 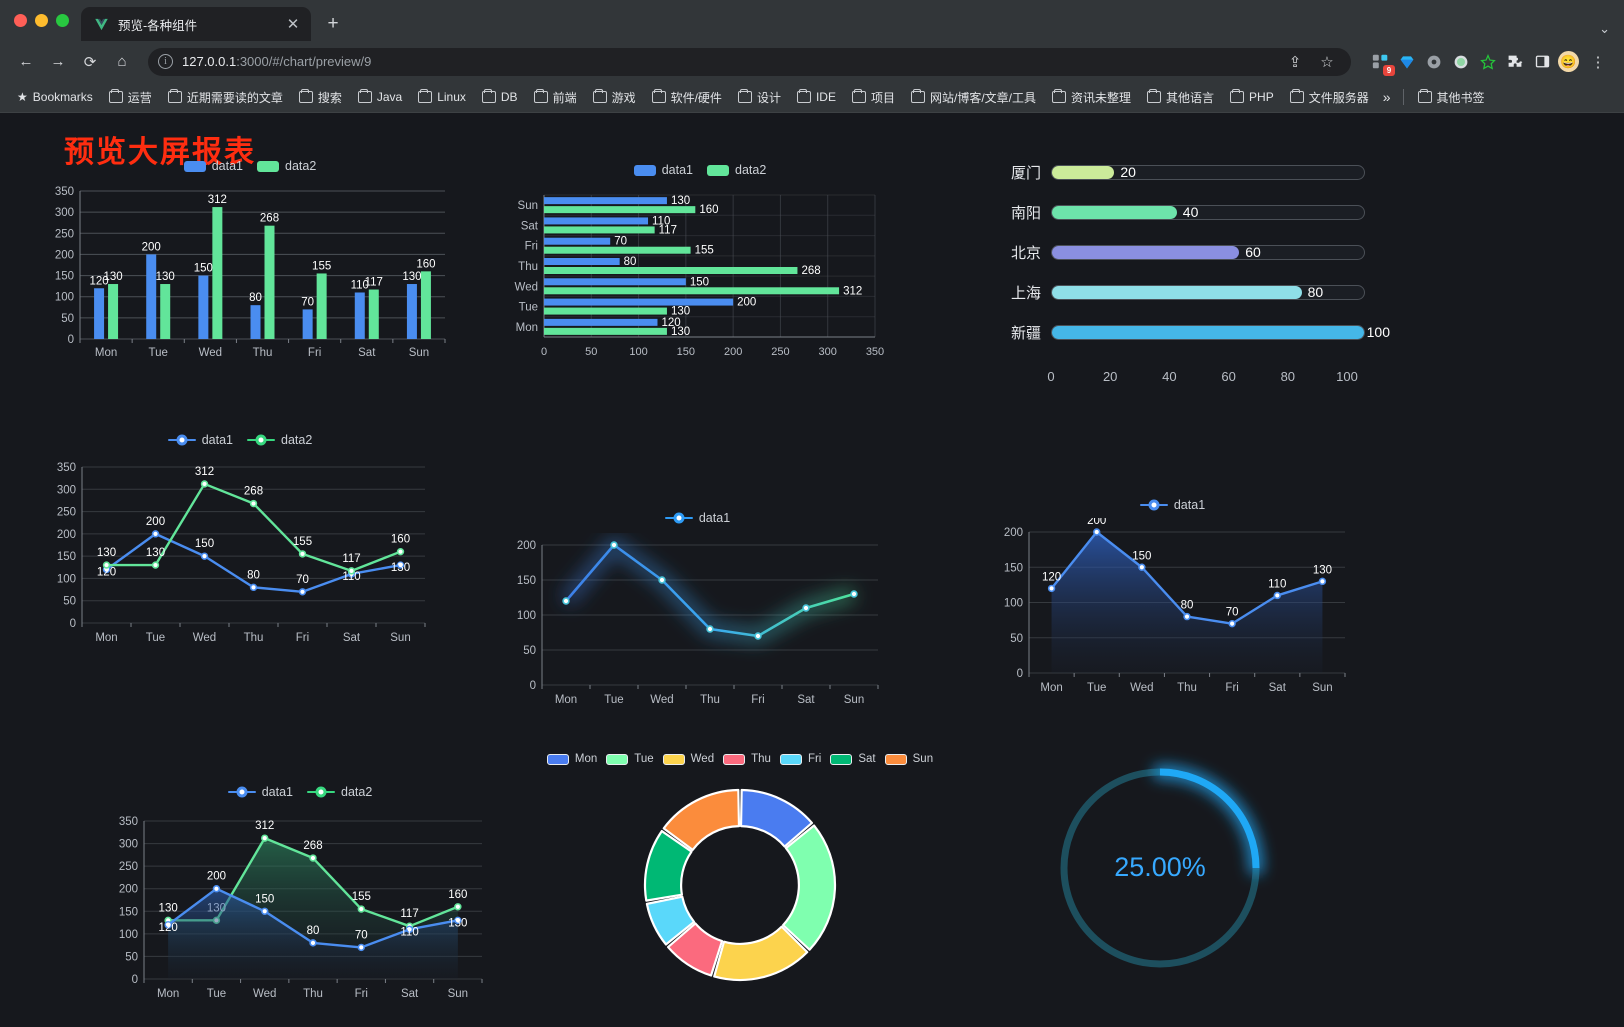 What do you see at coordinates (130, 97) in the screenshot?
I see `bookmark-folder: 运营` at bounding box center [130, 97].